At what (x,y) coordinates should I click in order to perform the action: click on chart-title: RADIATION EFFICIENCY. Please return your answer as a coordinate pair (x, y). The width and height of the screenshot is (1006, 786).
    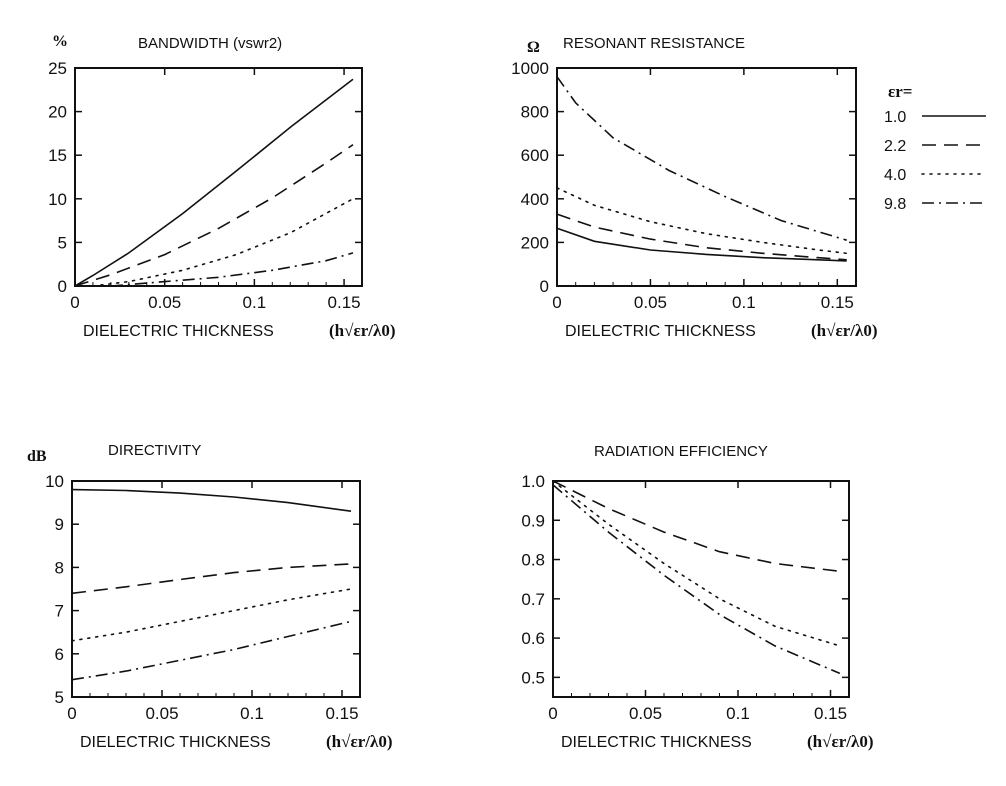
    Looking at the image, I should click on (681, 451).